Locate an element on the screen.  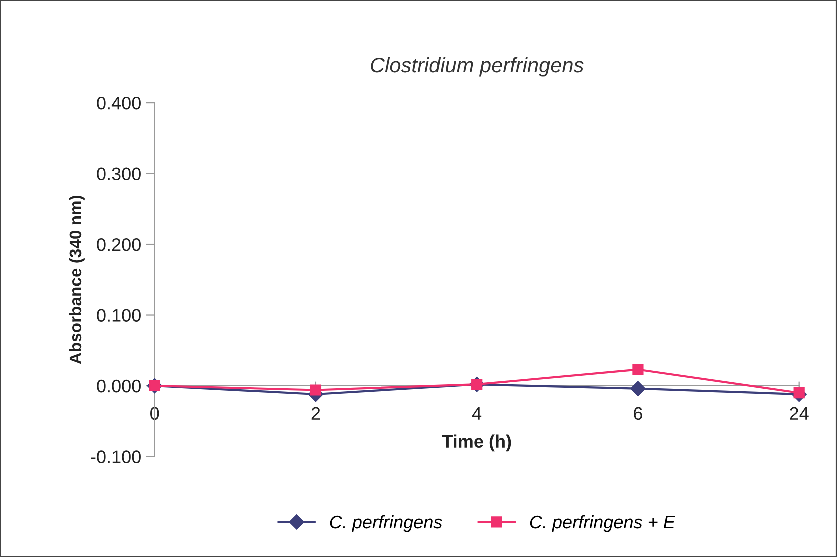
x-tick-label: 0 is located at coordinates (155, 413).